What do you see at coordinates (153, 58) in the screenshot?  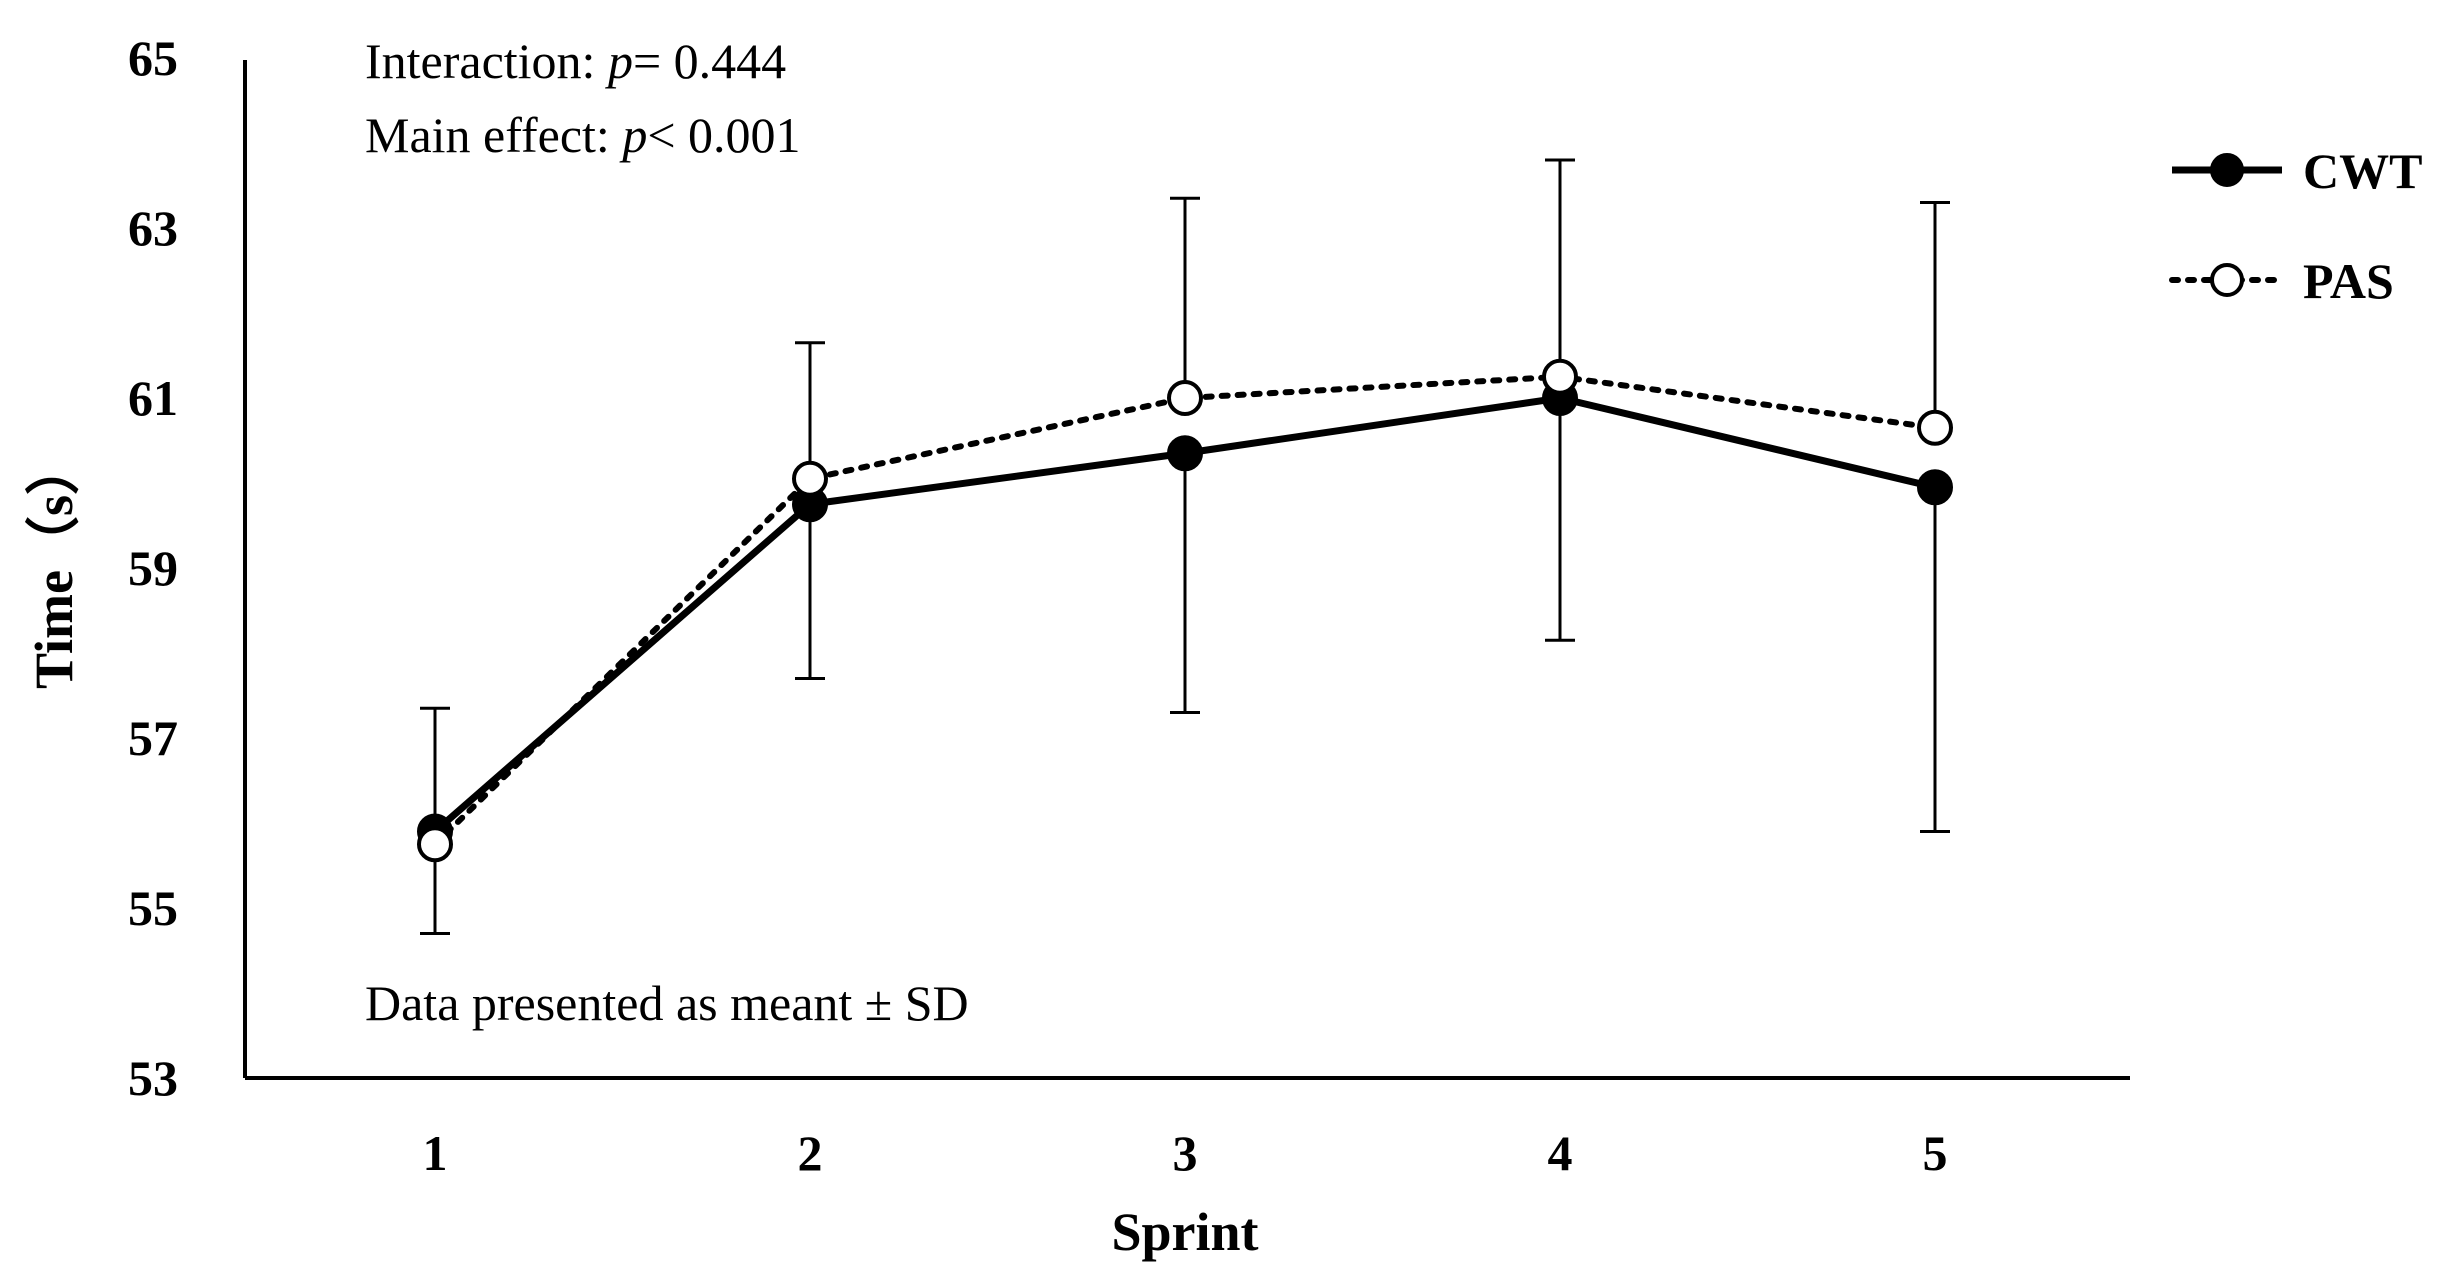 I see `y-tick-label: 65` at bounding box center [153, 58].